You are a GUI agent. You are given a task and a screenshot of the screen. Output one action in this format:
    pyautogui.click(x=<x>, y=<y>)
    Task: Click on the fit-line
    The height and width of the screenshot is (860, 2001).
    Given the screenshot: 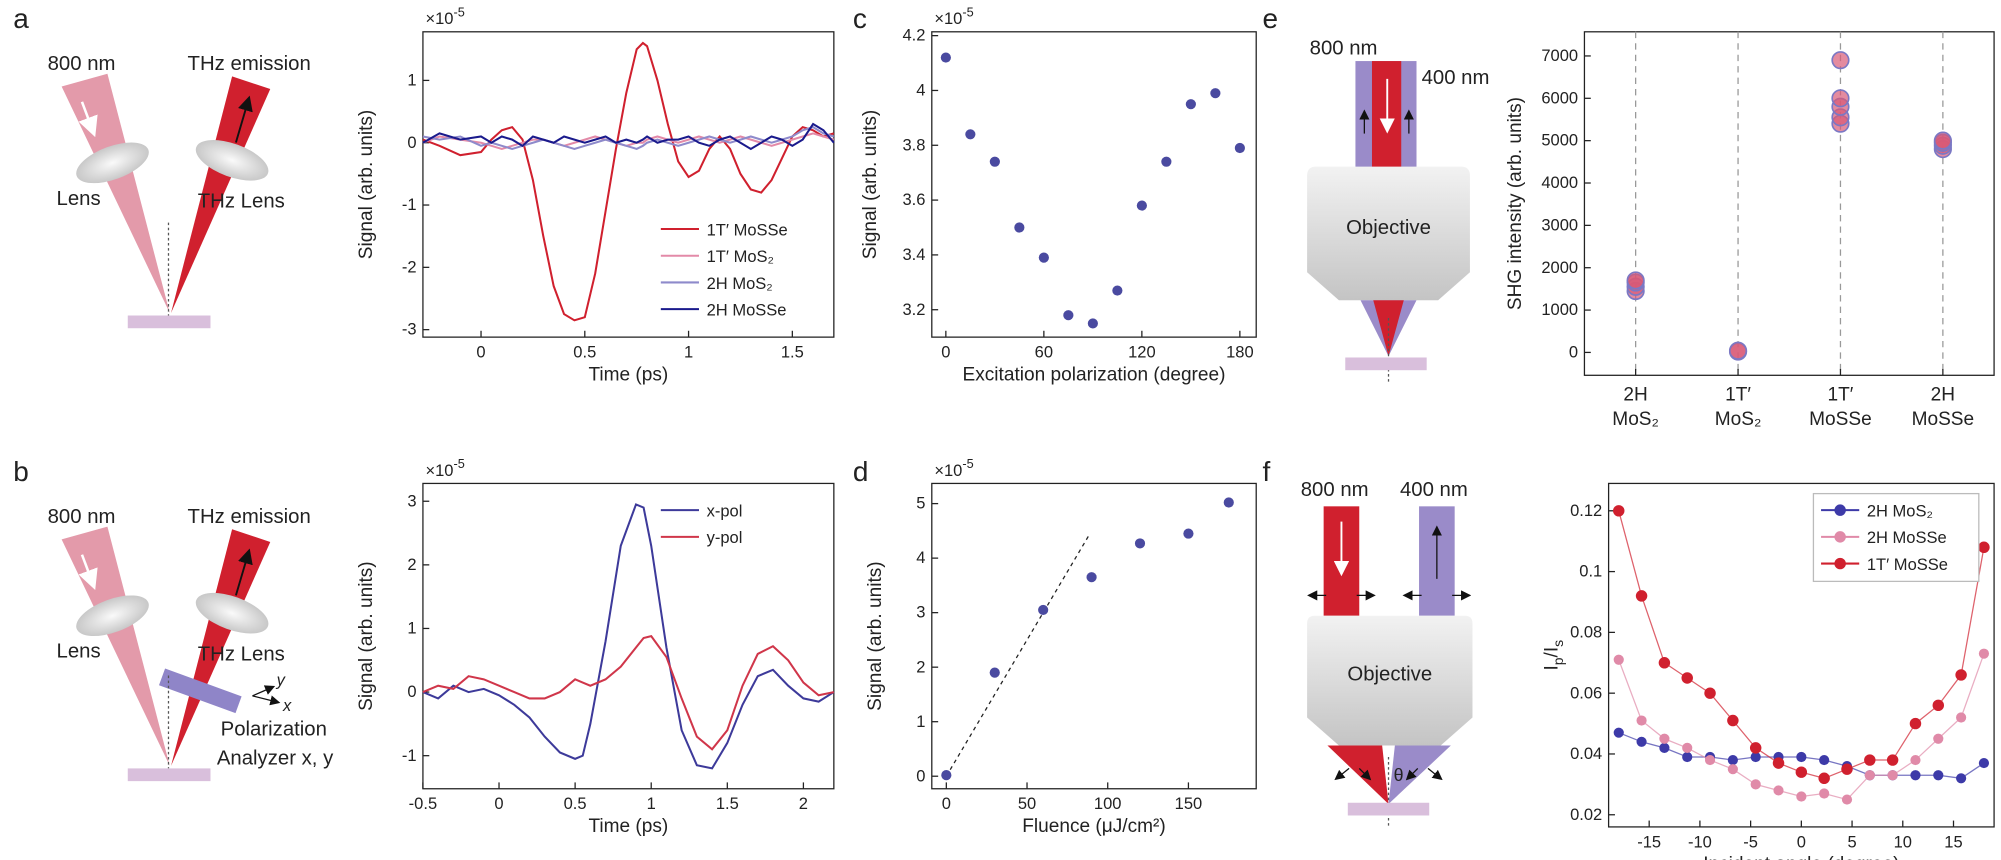 What is the action you would take?
    pyautogui.click(x=1017, y=656)
    